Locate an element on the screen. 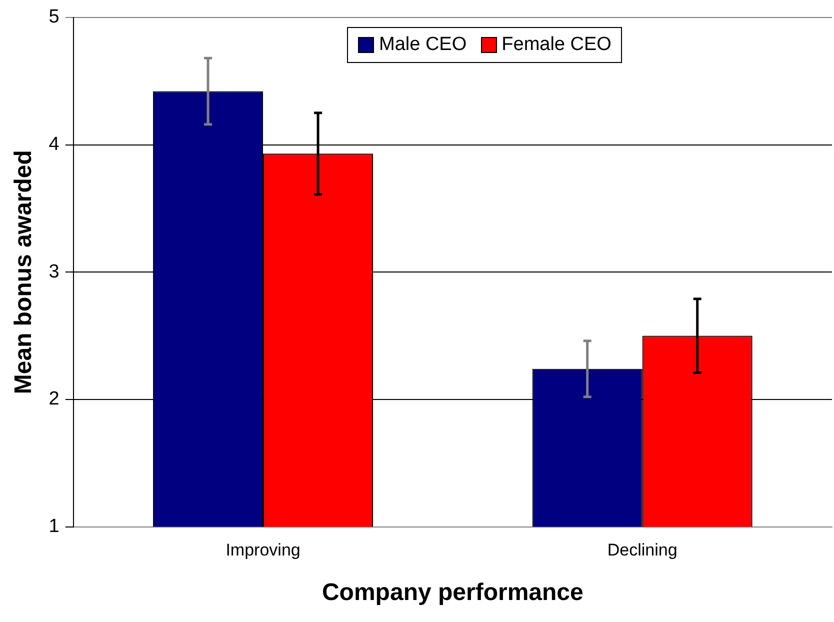 The width and height of the screenshot is (834, 622). x-tick-label: Improving is located at coordinates (263, 550).